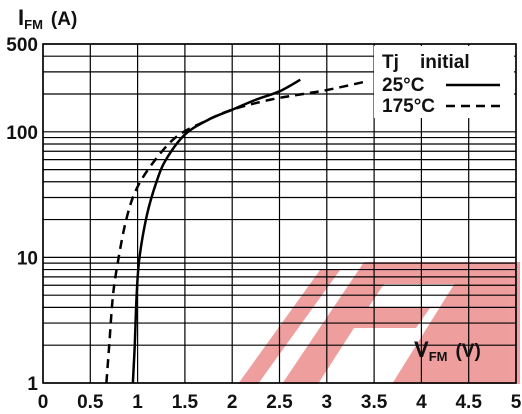  Describe the element at coordinates (232, 402) in the screenshot. I see `x-tick-label: 2` at that location.